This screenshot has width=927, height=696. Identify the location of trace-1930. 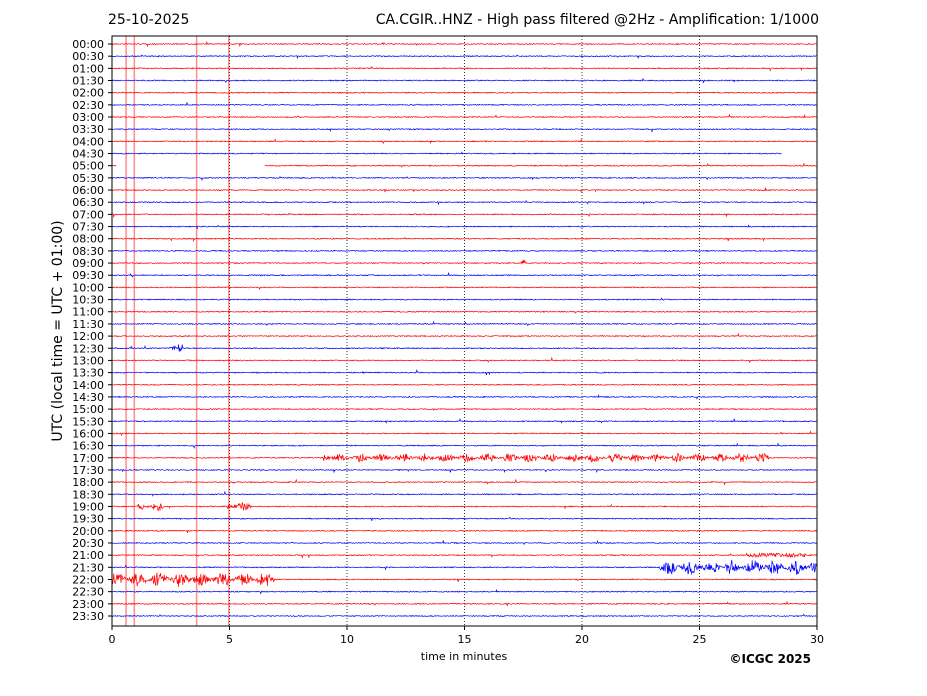
(464, 518).